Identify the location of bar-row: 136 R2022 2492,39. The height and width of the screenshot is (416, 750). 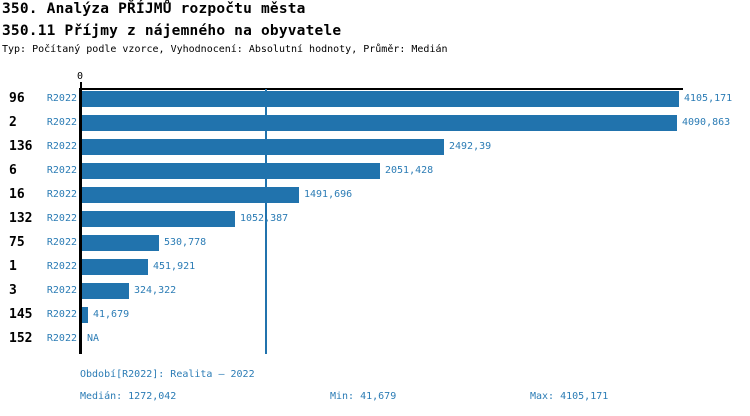
(375, 147).